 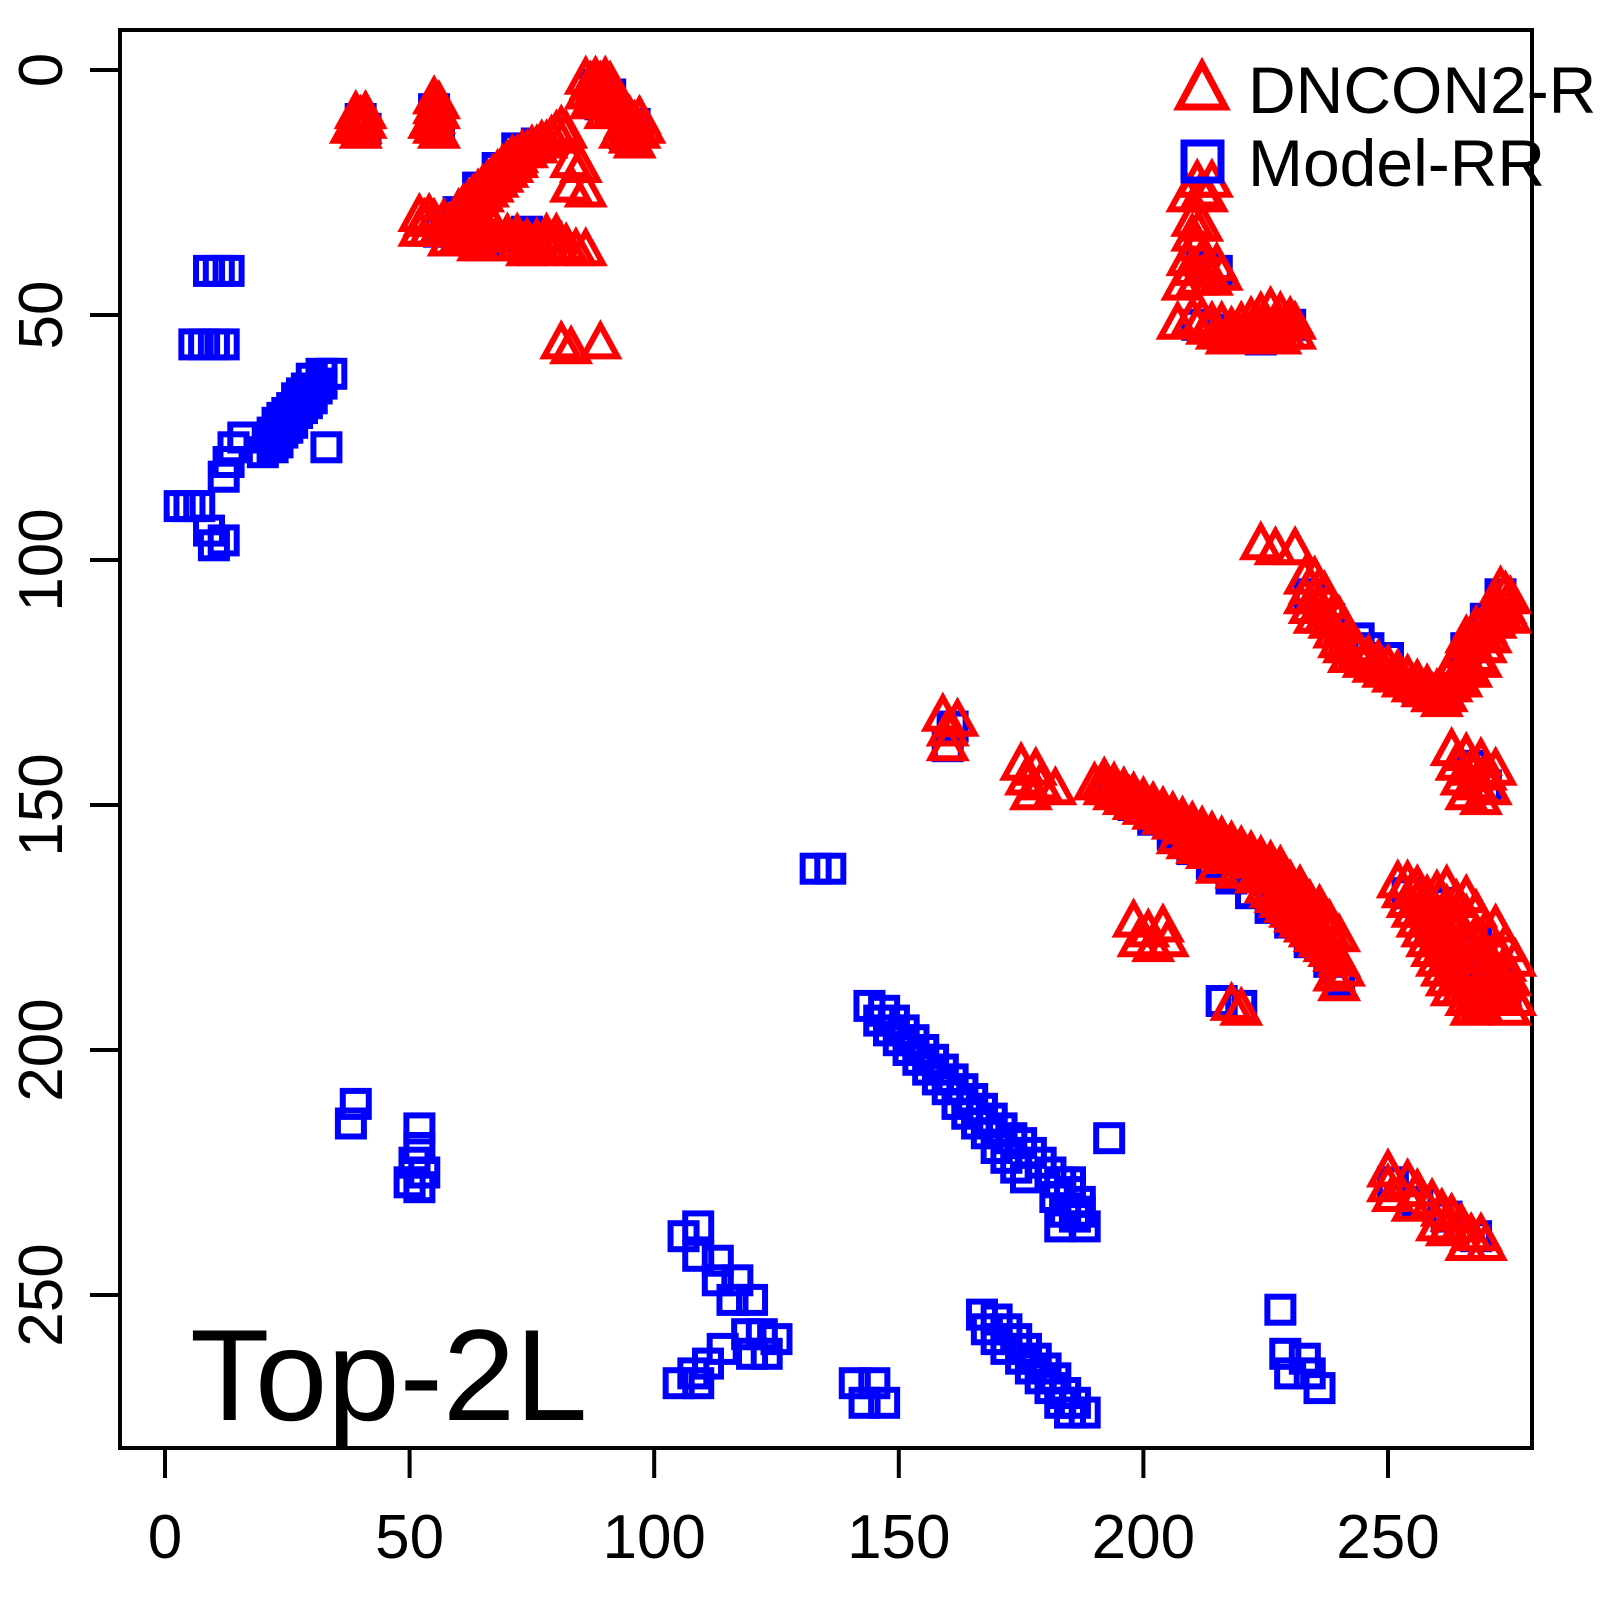 What do you see at coordinates (41, 1049) in the screenshot?
I see `y-tick-label: 200` at bounding box center [41, 1049].